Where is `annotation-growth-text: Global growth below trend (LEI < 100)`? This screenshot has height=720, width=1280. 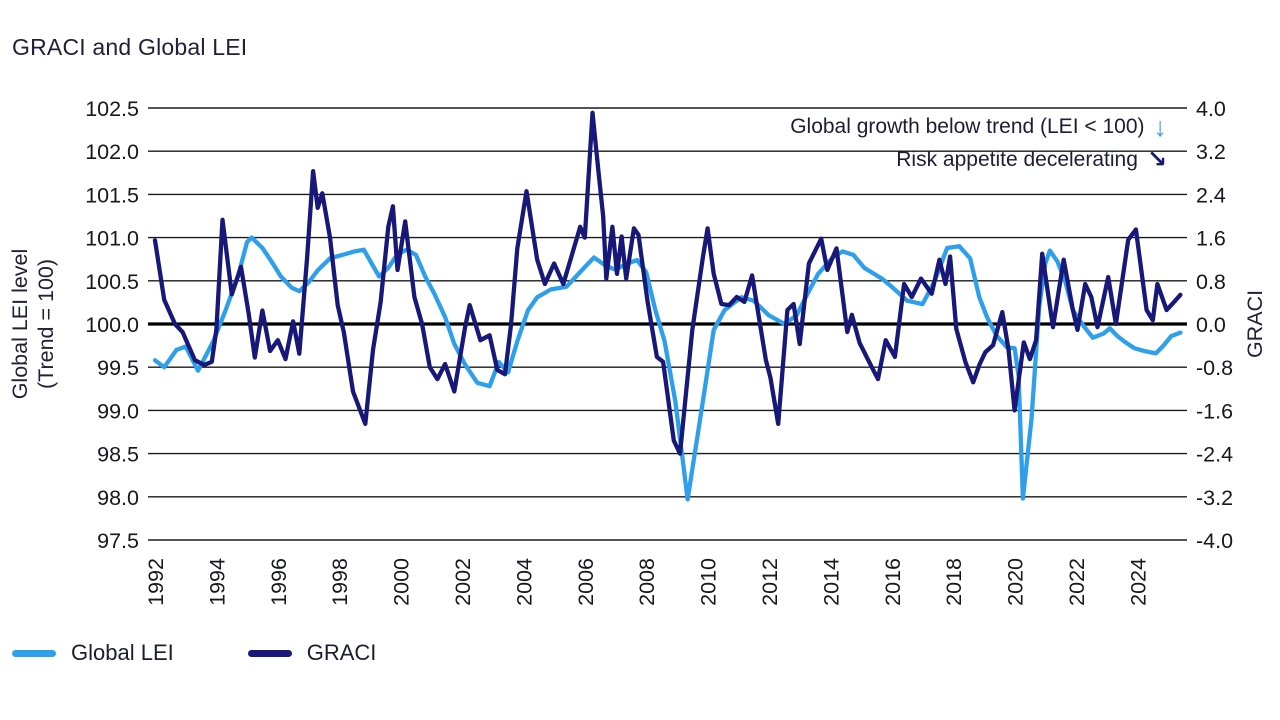 annotation-growth-text: Global growth below trend (LEI < 100) is located at coordinates (967, 126).